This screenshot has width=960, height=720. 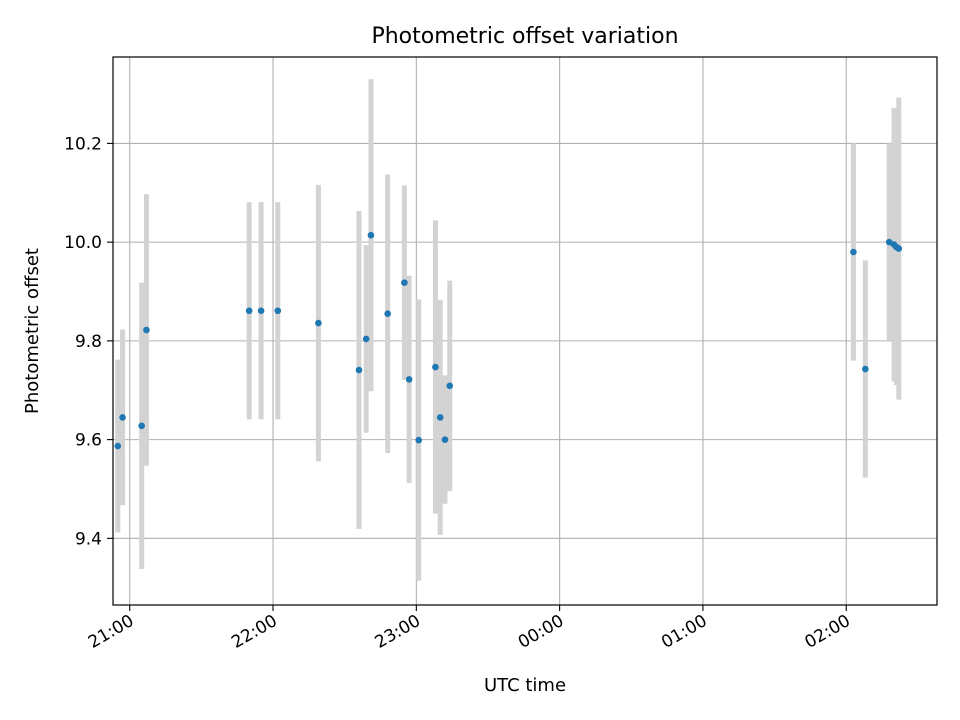 What do you see at coordinates (541, 632) in the screenshot?
I see `x-tick-label: 00:00` at bounding box center [541, 632].